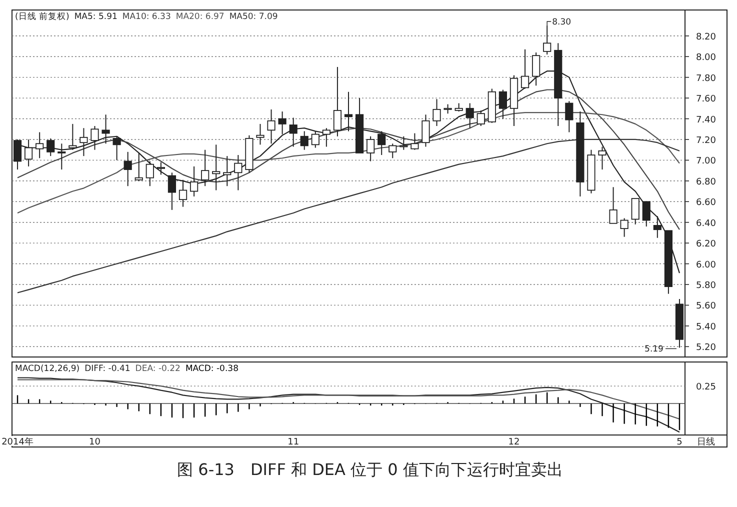 This screenshot has width=737, height=507. Describe the element at coordinates (706, 245) in the screenshot. I see `y-tick-label: 6.20` at that location.